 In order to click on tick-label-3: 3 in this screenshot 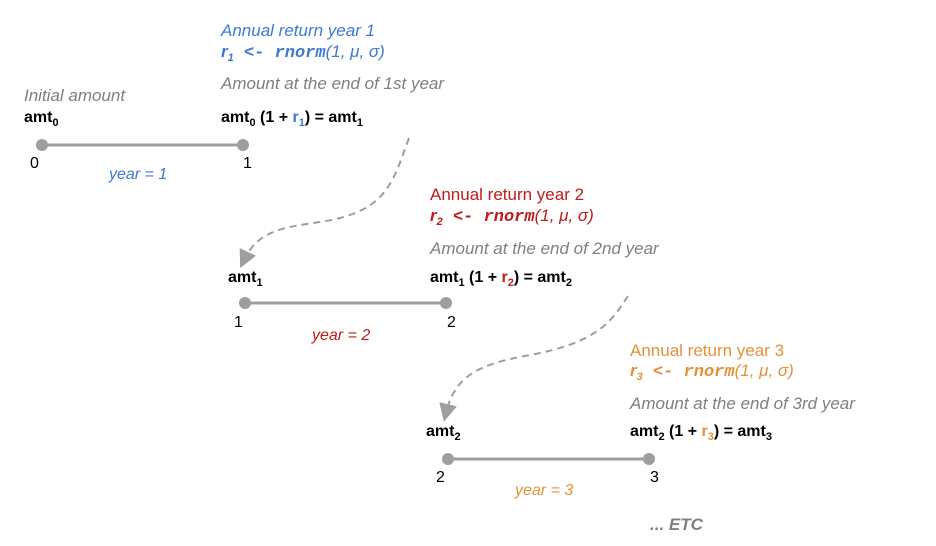, I will do `click(654, 477)`.